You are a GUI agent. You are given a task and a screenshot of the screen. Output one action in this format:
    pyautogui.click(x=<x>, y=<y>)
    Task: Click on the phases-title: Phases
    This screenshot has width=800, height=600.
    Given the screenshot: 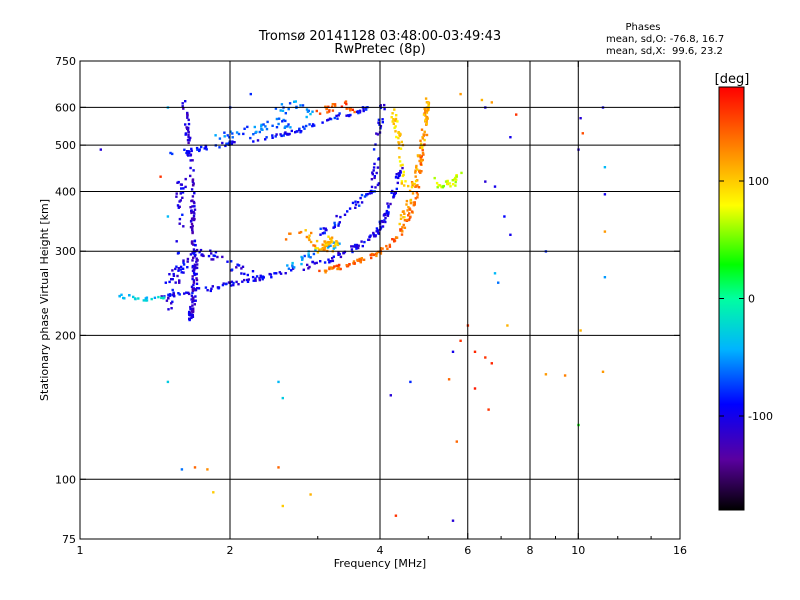 What is the action you would take?
    pyautogui.click(x=642, y=27)
    